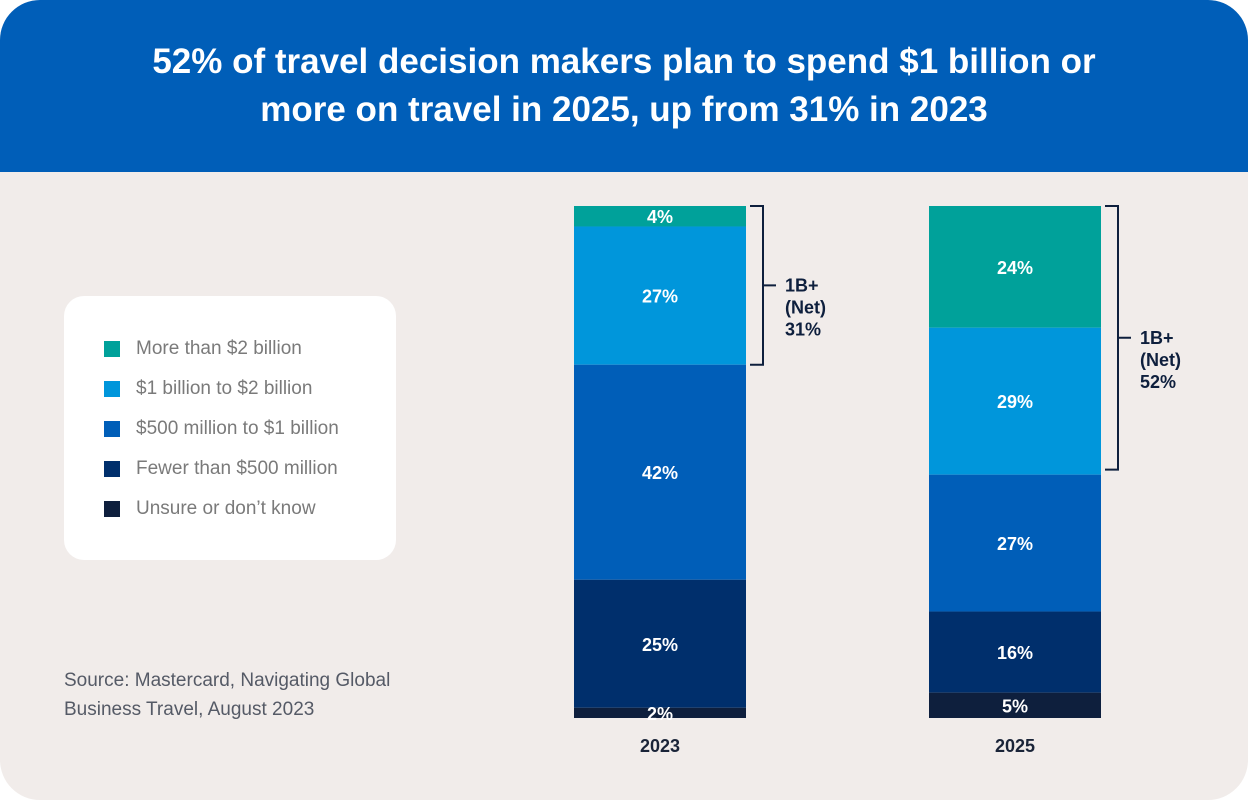  I want to click on data-label: 5%, so click(1015, 706).